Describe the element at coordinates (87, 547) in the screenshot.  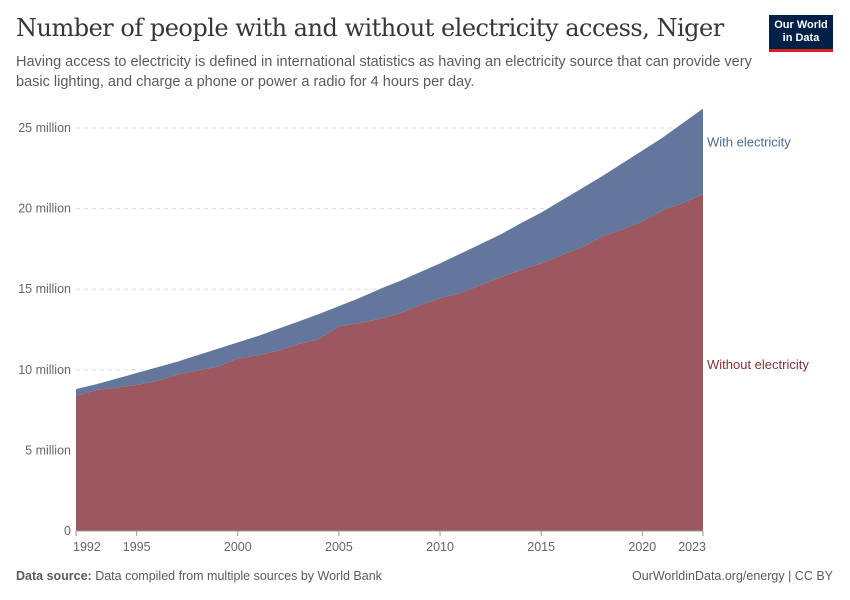
I see `x-tick-label: 1992` at that location.